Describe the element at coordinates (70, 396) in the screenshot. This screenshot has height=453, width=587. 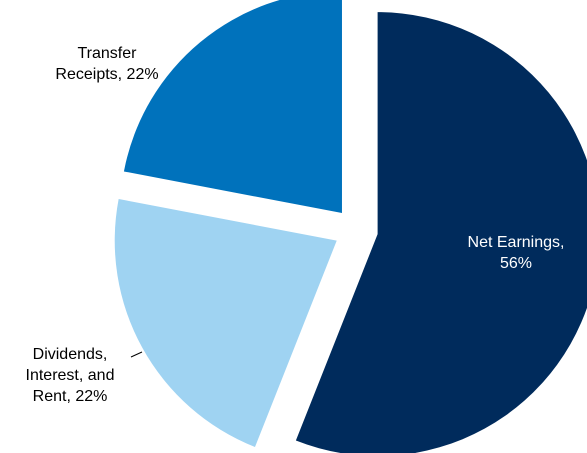
I see `label-dividends-interest-rent-line: Rent, 22%` at that location.